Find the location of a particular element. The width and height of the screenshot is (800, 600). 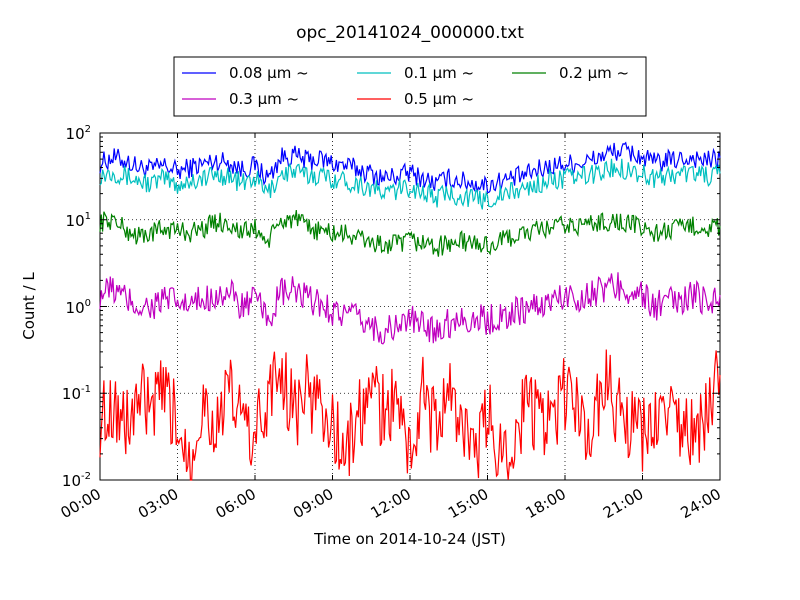

chart-title: opc_20141024_000000.txt is located at coordinates (410, 33).